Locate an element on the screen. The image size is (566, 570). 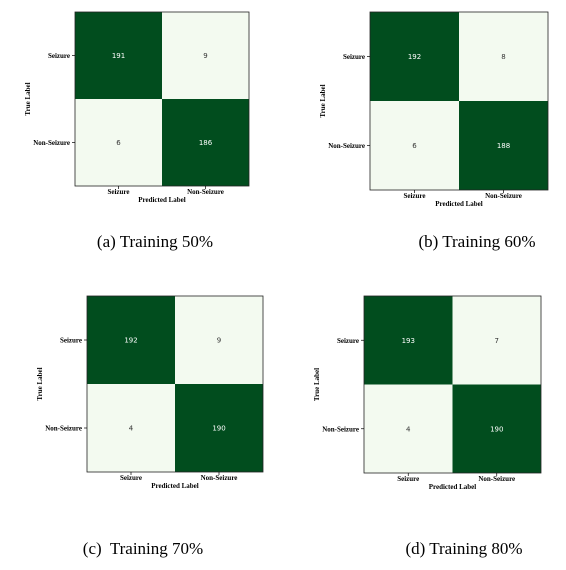
x-tick-label-d-1: Non-Seizure is located at coordinates (496, 479).